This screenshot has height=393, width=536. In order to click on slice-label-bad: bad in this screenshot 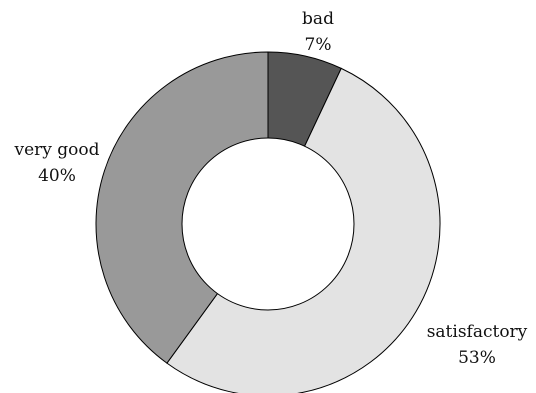, I will do `click(318, 19)`.